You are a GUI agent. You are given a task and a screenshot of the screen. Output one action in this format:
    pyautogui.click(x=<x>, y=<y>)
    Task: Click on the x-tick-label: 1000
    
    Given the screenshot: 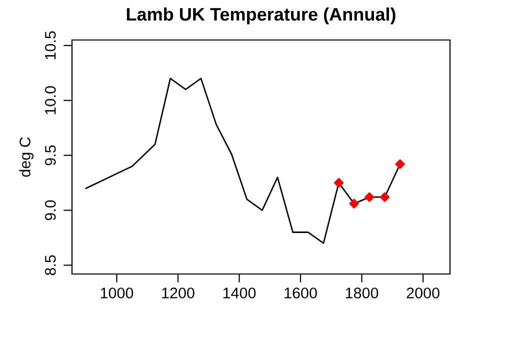 What is the action you would take?
    pyautogui.click(x=117, y=293)
    